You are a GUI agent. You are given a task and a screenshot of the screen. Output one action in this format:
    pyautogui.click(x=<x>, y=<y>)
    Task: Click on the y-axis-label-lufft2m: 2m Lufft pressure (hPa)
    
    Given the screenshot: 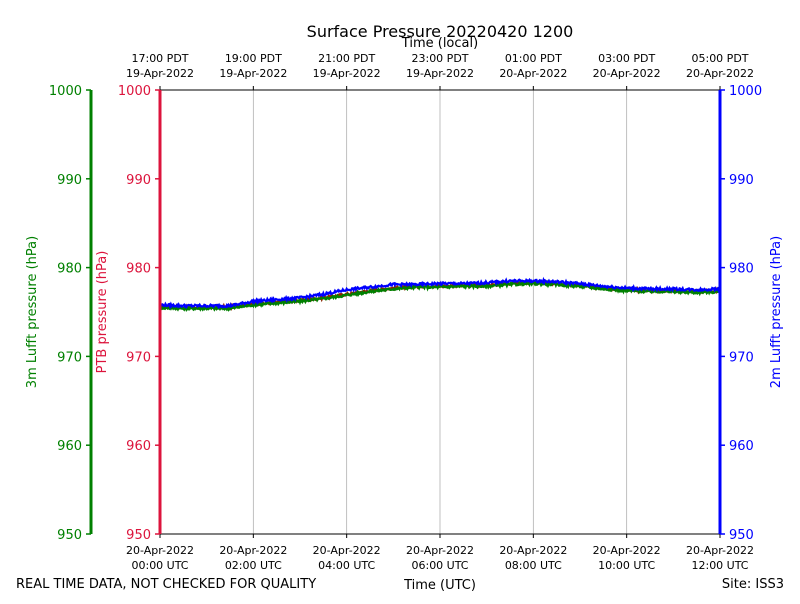 What is the action you would take?
    pyautogui.click(x=776, y=312)
    